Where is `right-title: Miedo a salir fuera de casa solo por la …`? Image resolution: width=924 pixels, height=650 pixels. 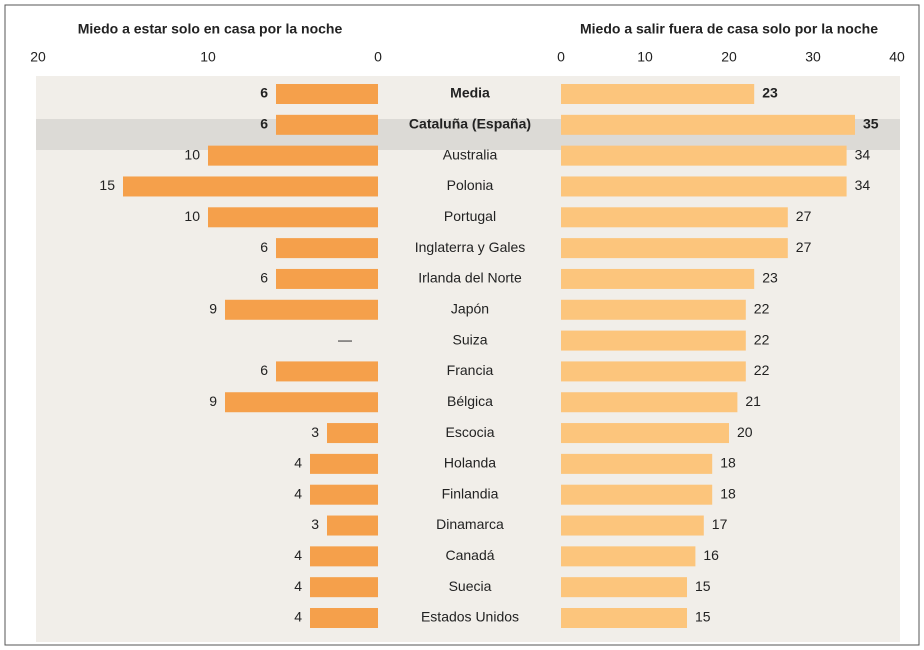 right-title: Miedo a salir fuera de casa solo por la … is located at coordinates (729, 29).